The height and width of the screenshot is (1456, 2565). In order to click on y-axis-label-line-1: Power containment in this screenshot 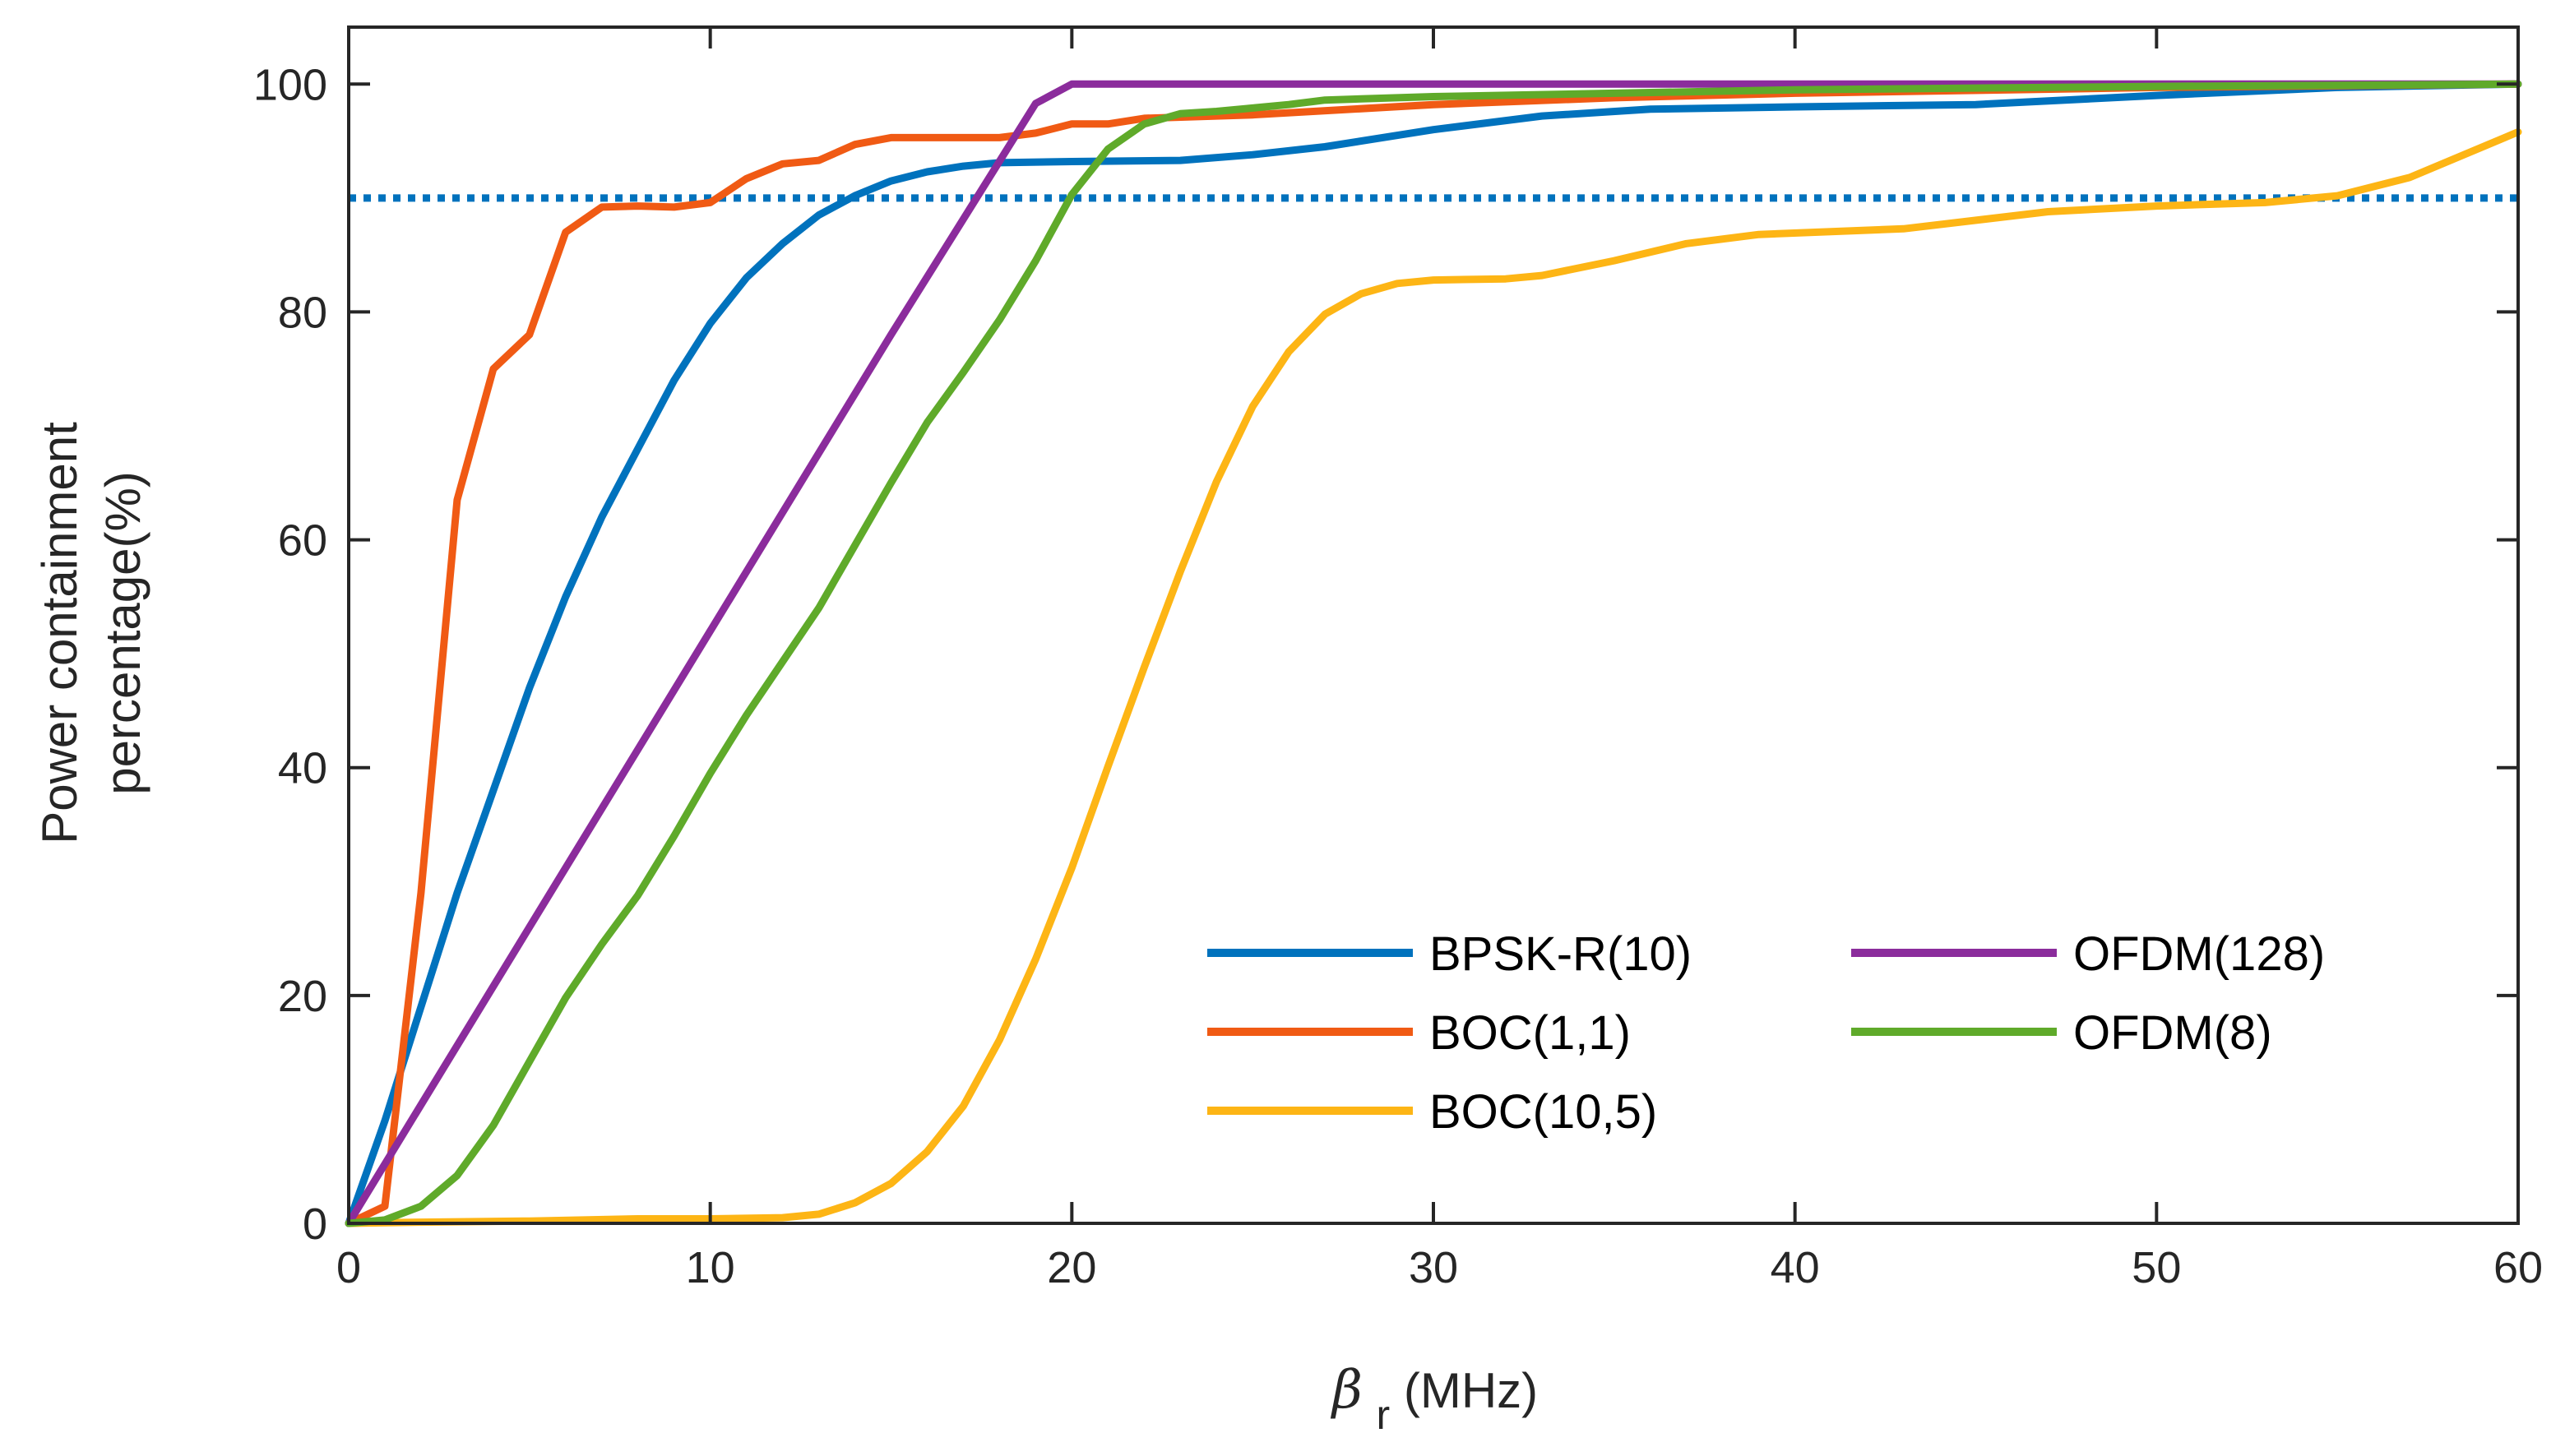, I will do `click(60, 633)`.